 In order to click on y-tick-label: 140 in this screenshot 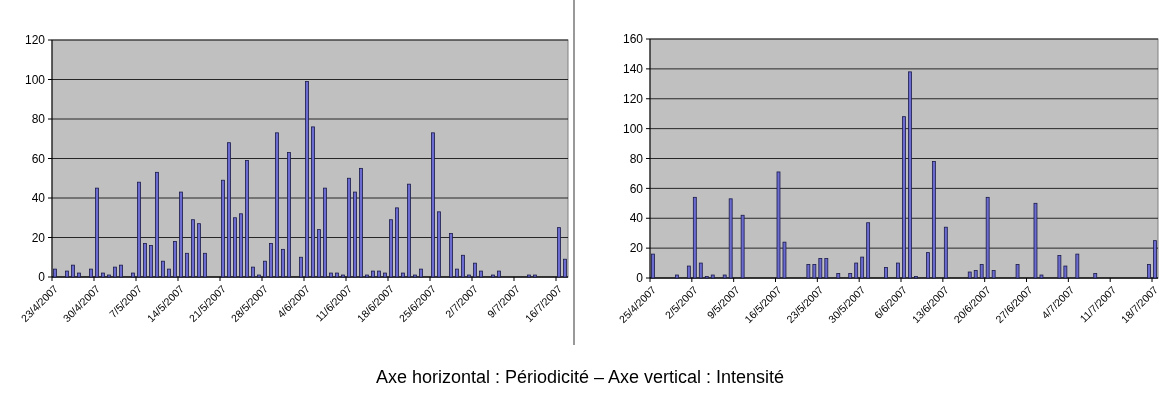, I will do `click(633, 69)`.